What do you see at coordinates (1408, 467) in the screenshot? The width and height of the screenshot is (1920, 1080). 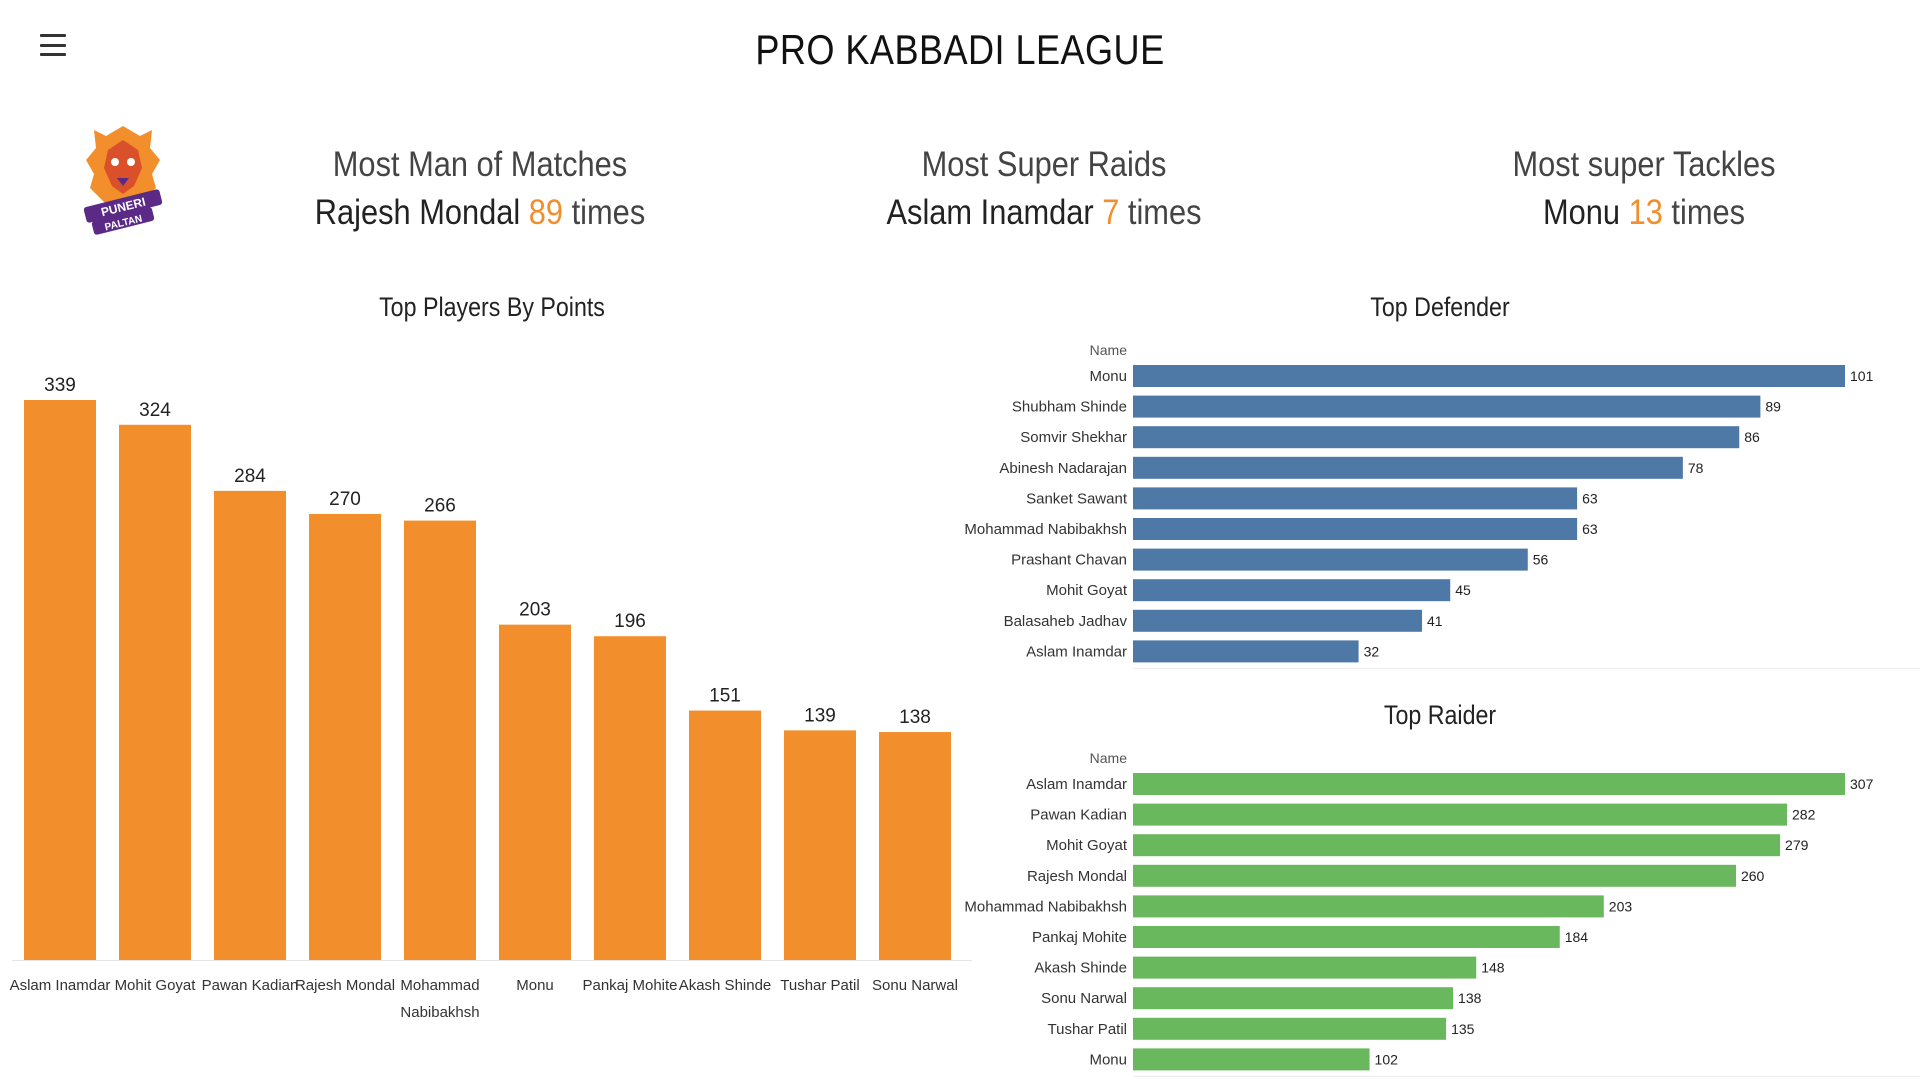 I see `bar-abinesh-nadarajan` at bounding box center [1408, 467].